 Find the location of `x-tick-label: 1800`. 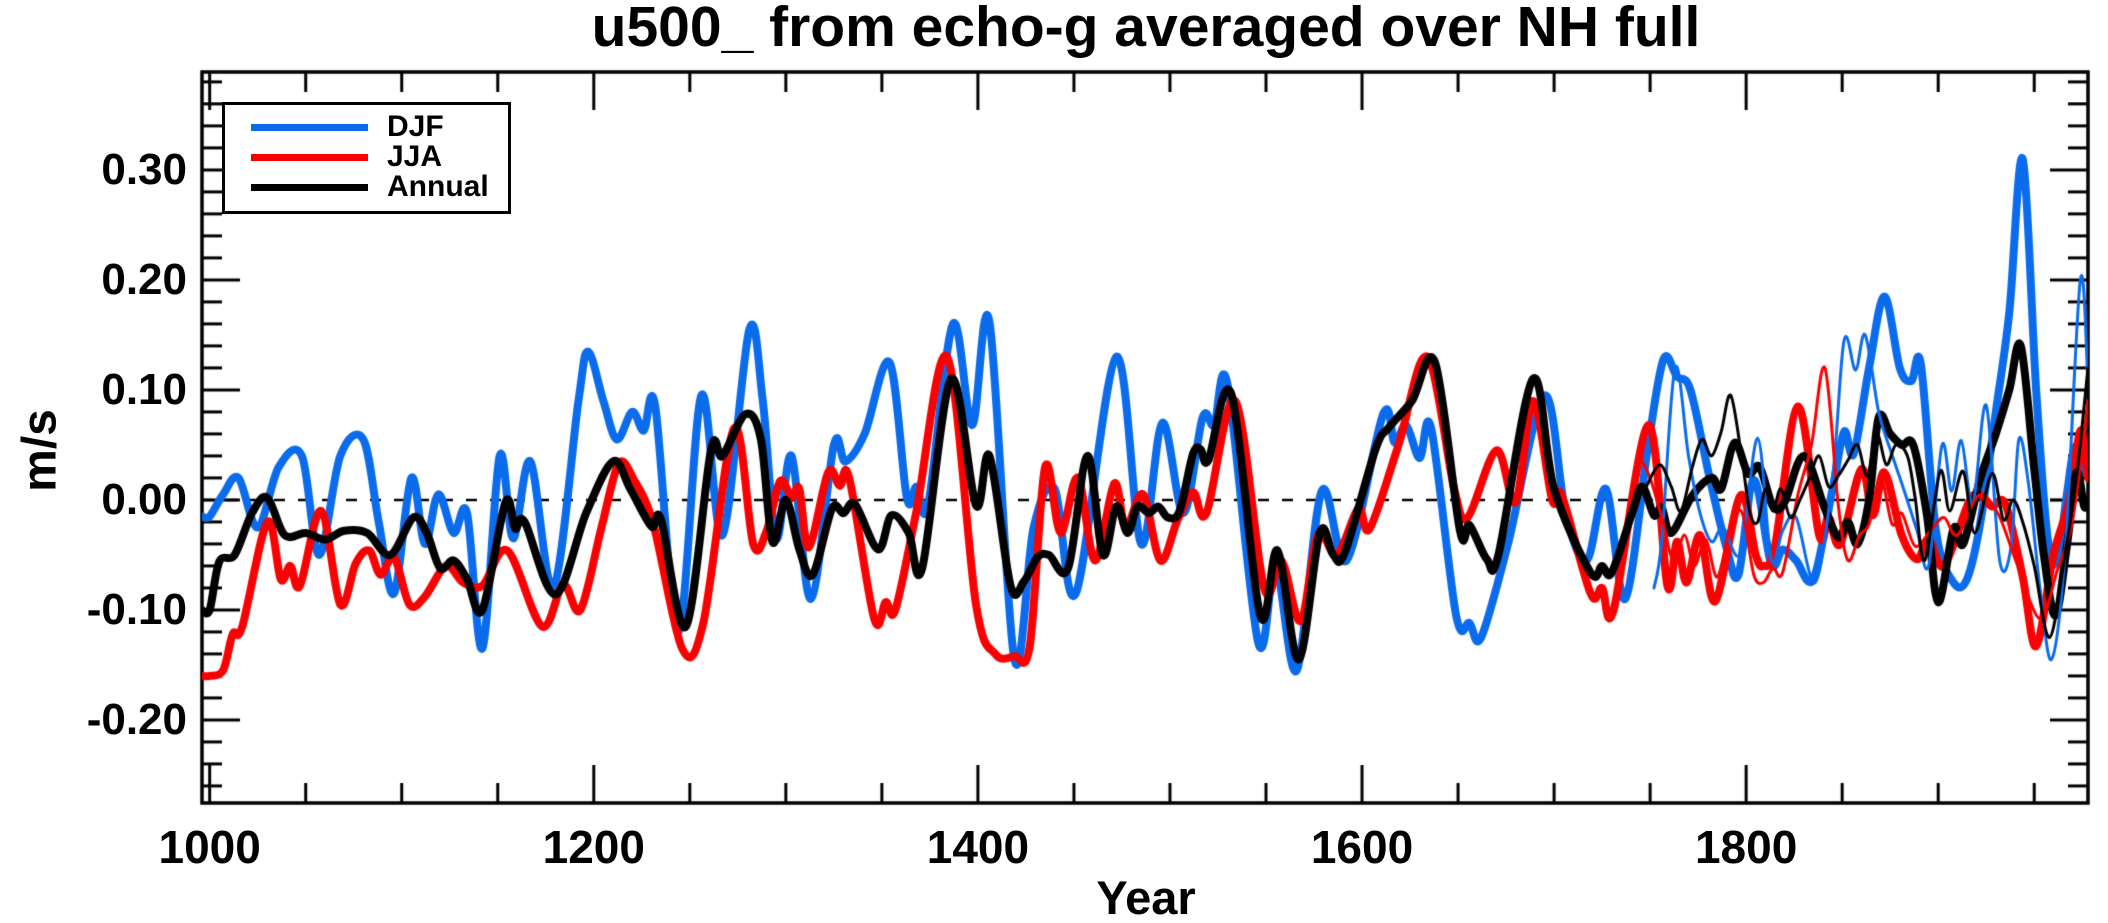

x-tick-label: 1800 is located at coordinates (1746, 847).